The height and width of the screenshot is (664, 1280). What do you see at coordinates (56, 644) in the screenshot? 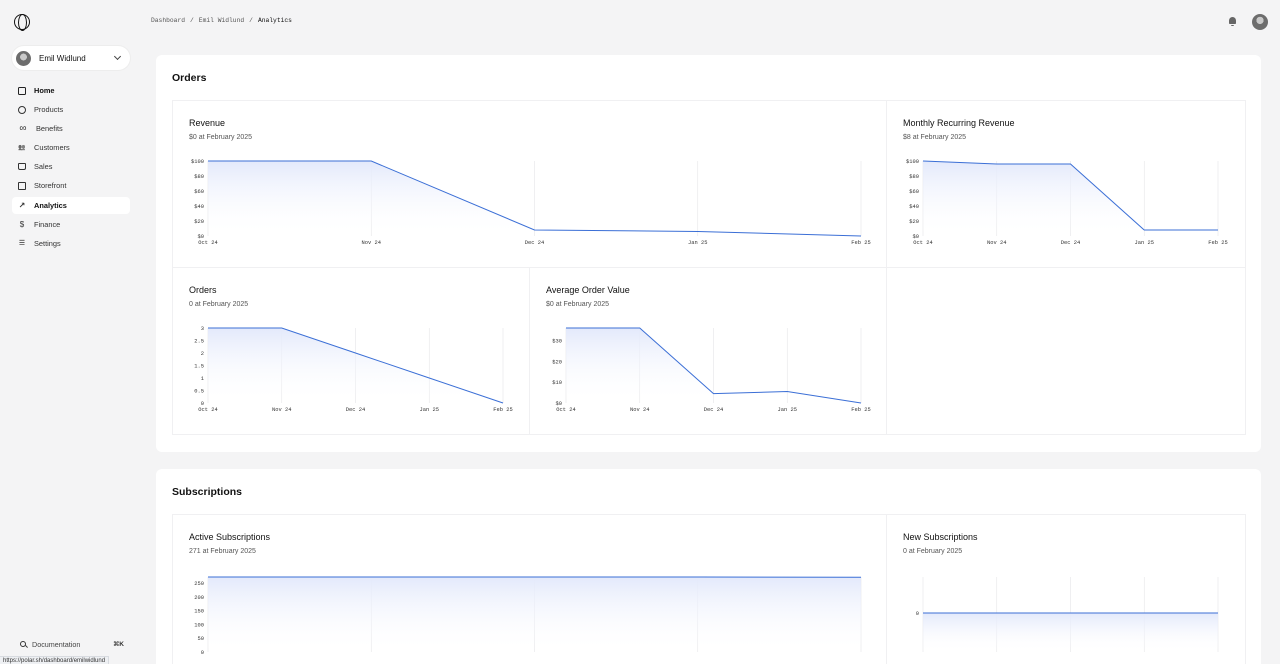
I see `documentation-label: Documentation` at bounding box center [56, 644].